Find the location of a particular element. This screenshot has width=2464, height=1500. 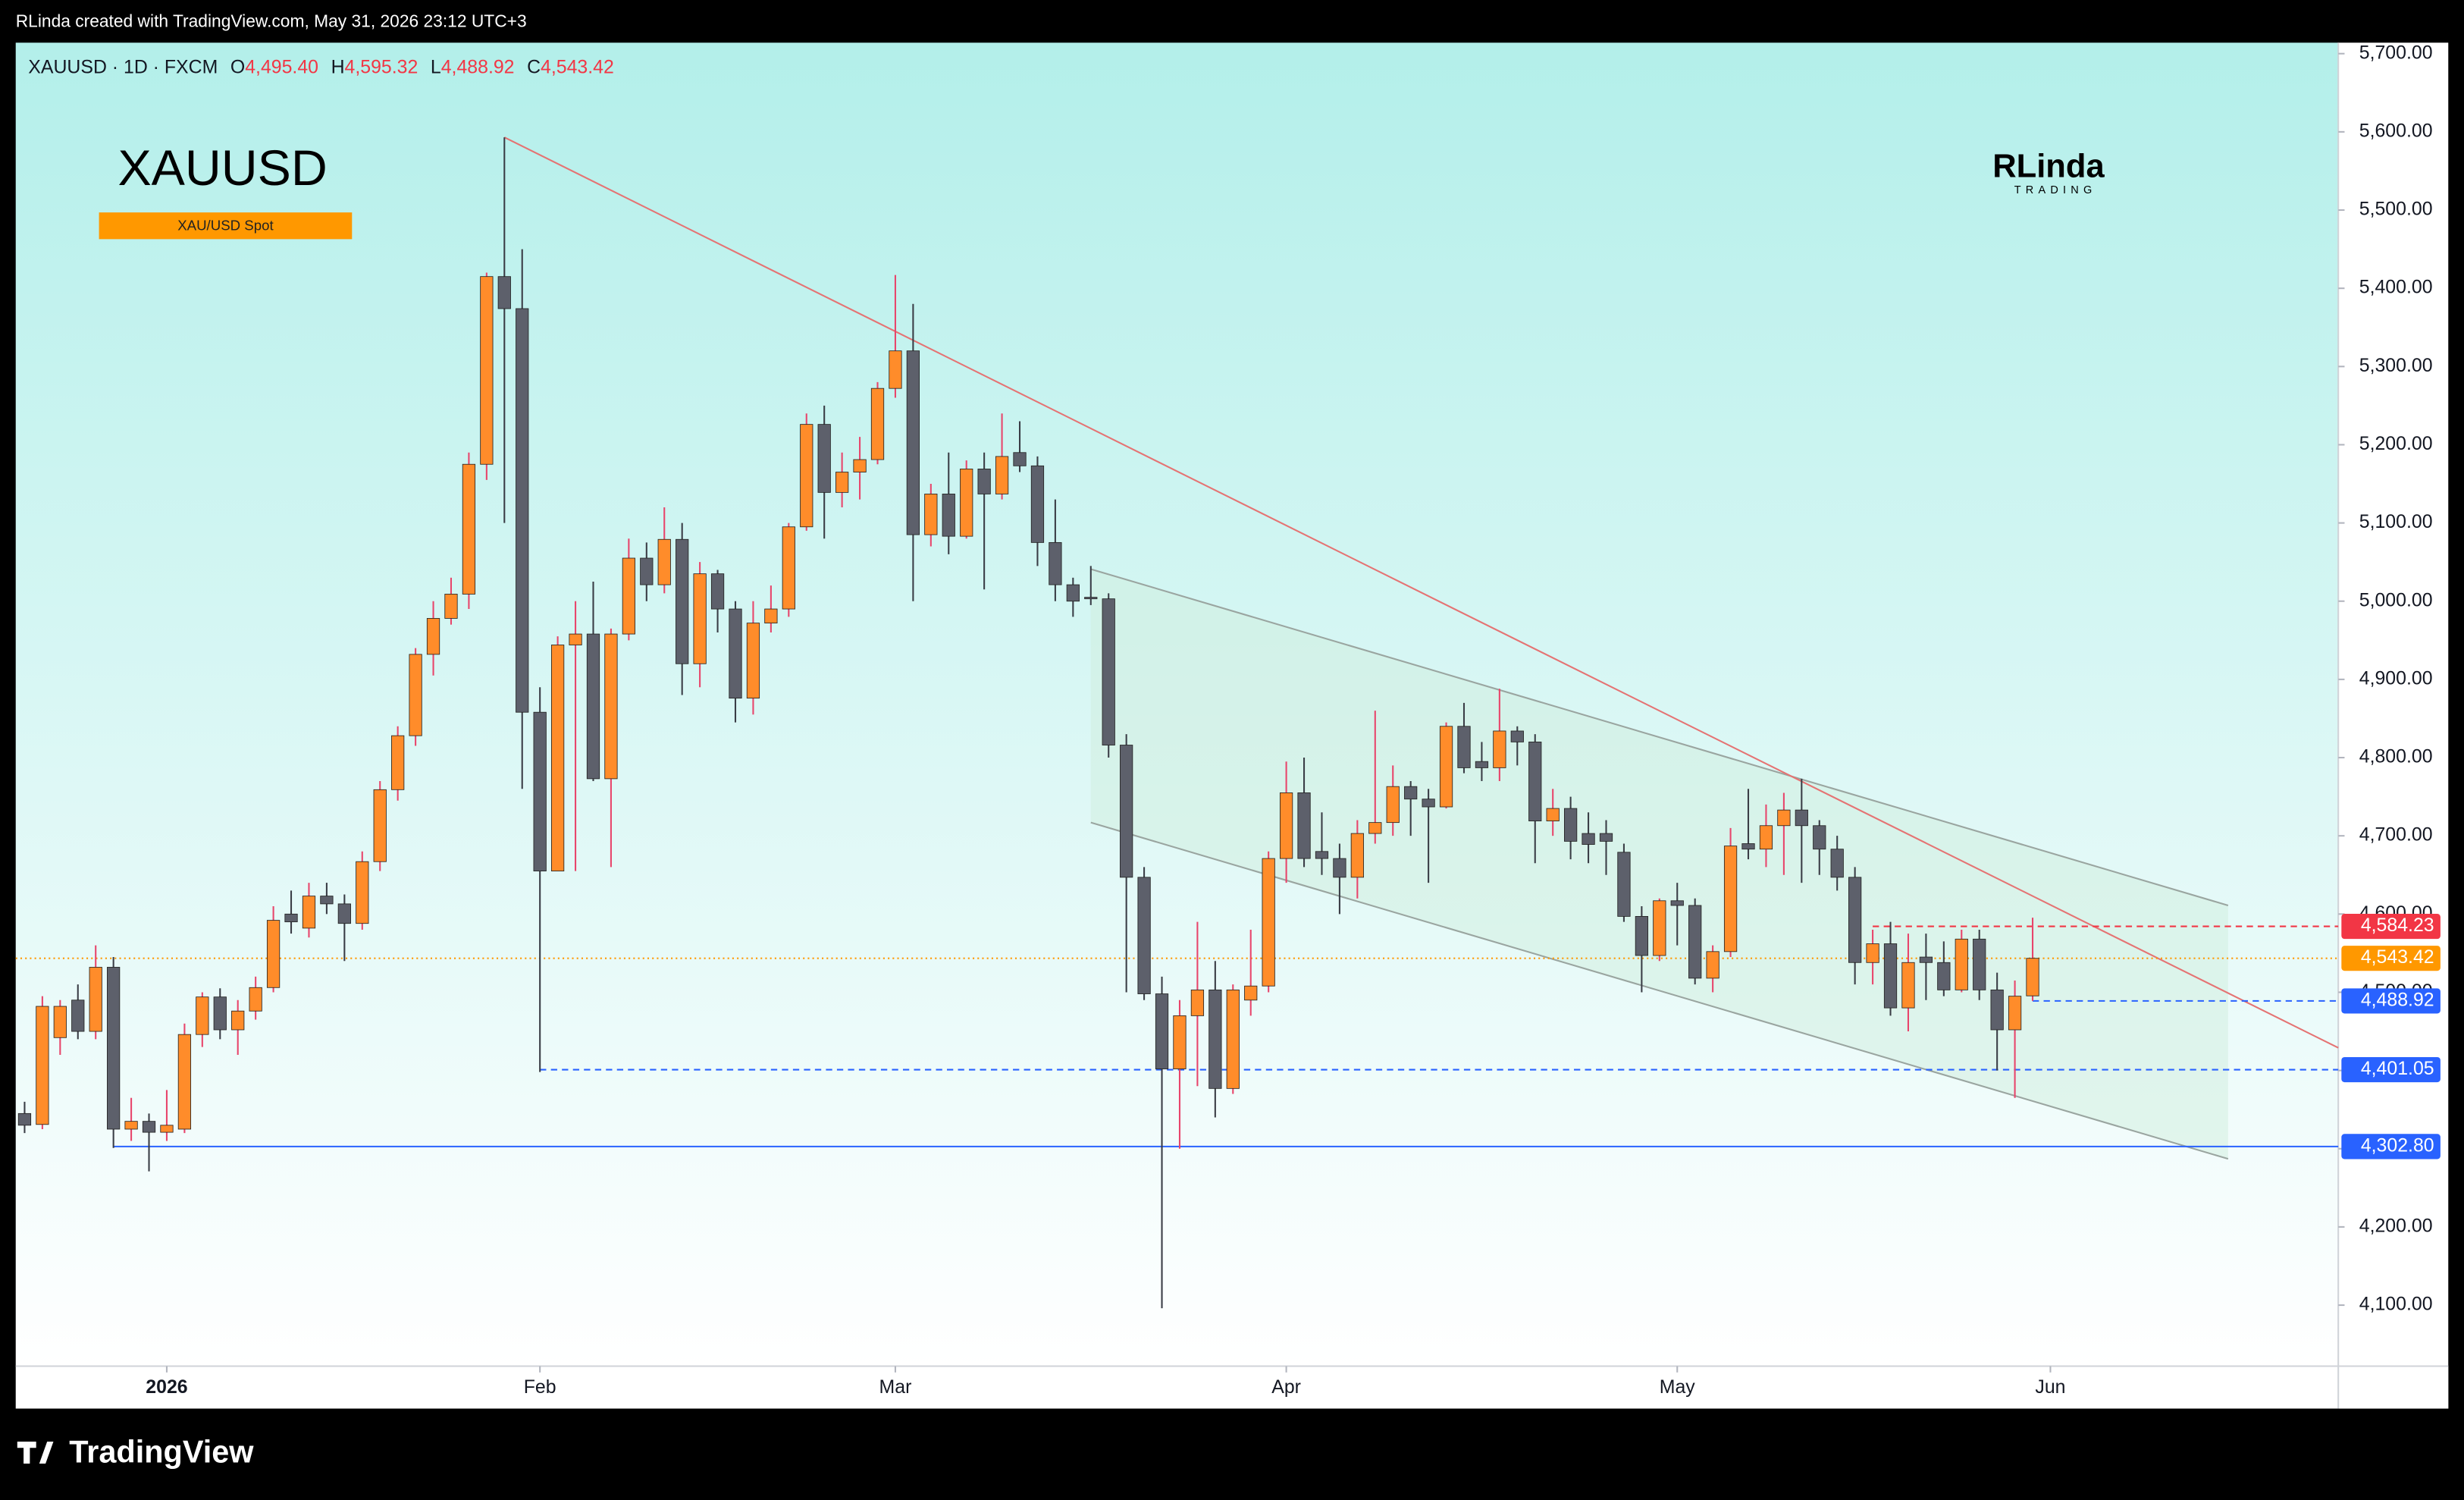

o-label: O is located at coordinates (238, 66).